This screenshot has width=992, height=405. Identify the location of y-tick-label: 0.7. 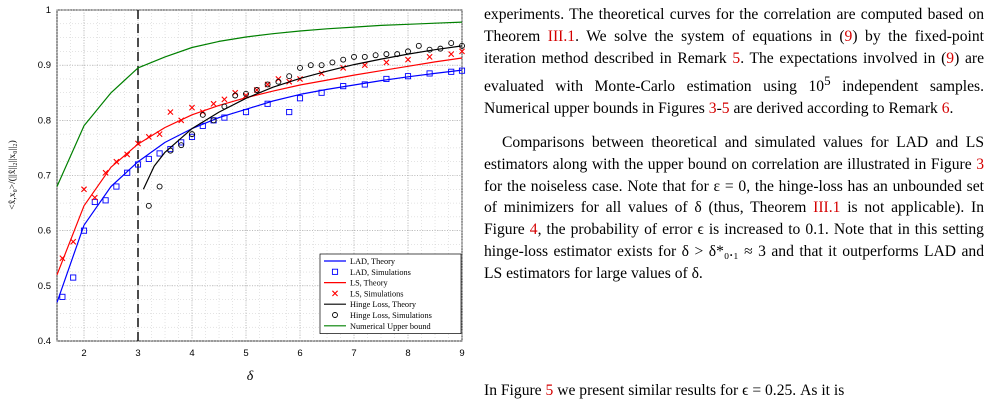
(44, 176).